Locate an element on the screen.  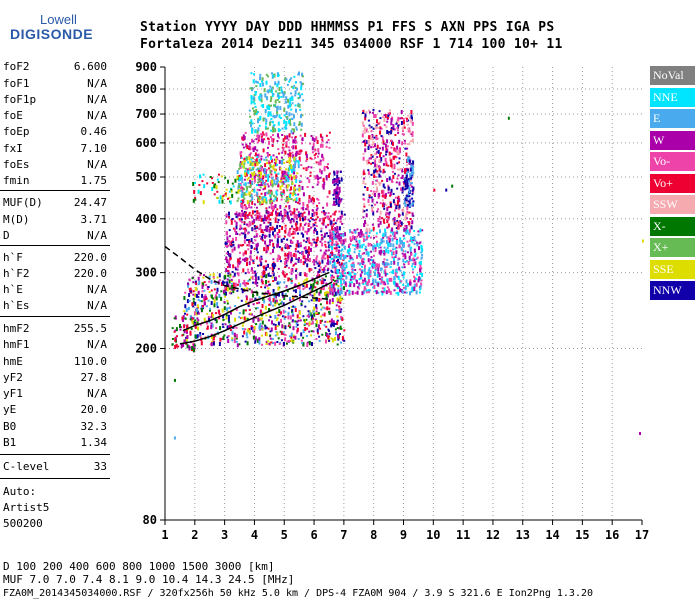
param-value: N/A is located at coordinates (97, 305).